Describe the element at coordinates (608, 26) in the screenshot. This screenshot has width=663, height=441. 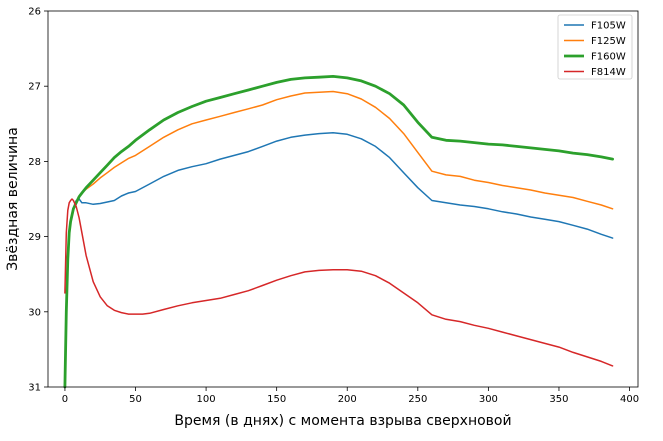
I see `legend-label-f105w: F105W` at that location.